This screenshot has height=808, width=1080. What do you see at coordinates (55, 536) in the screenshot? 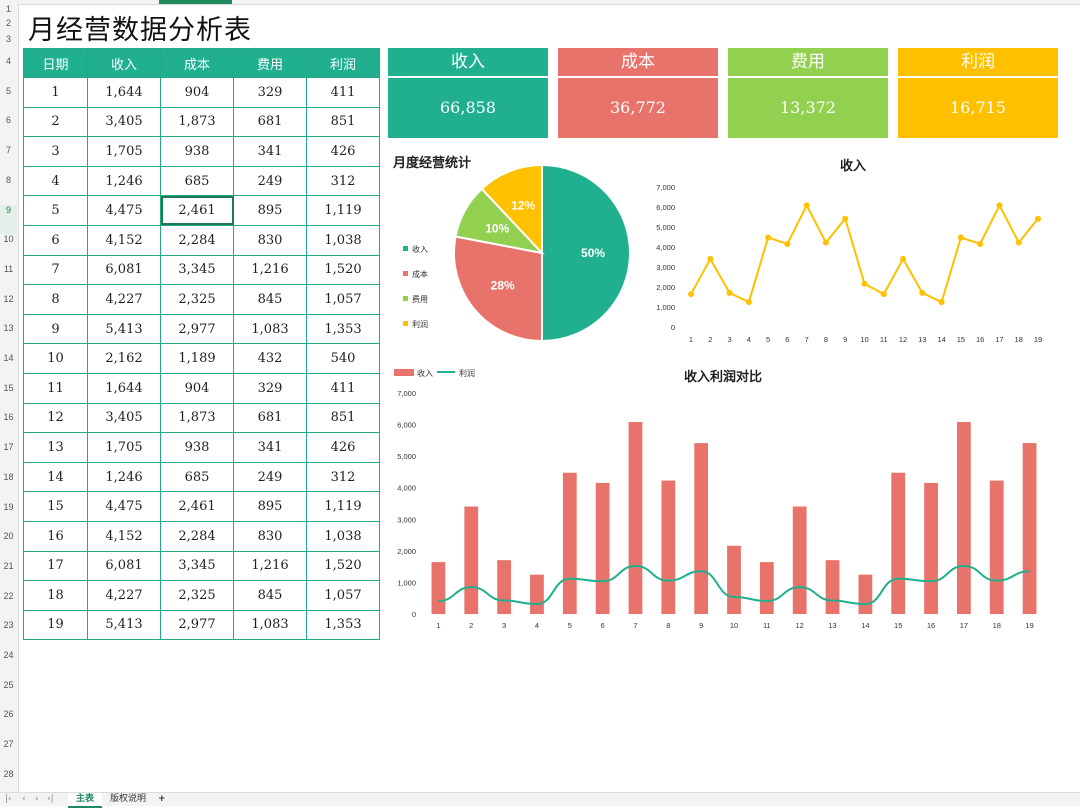
I see `table-cell: 16` at bounding box center [55, 536].